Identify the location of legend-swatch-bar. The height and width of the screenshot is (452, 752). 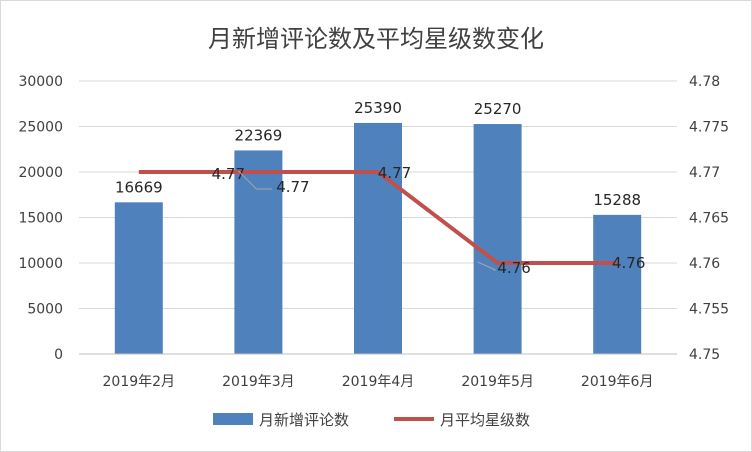
(233, 419).